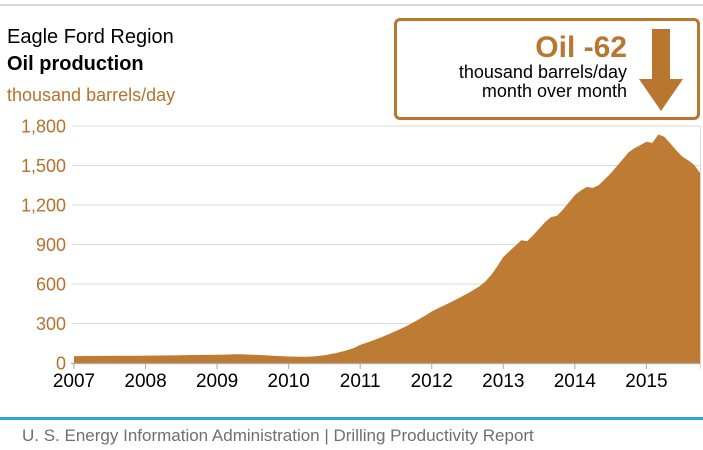 The width and height of the screenshot is (703, 450). Describe the element at coordinates (51, 285) in the screenshot. I see `y-tick-label-600: 600` at that location.